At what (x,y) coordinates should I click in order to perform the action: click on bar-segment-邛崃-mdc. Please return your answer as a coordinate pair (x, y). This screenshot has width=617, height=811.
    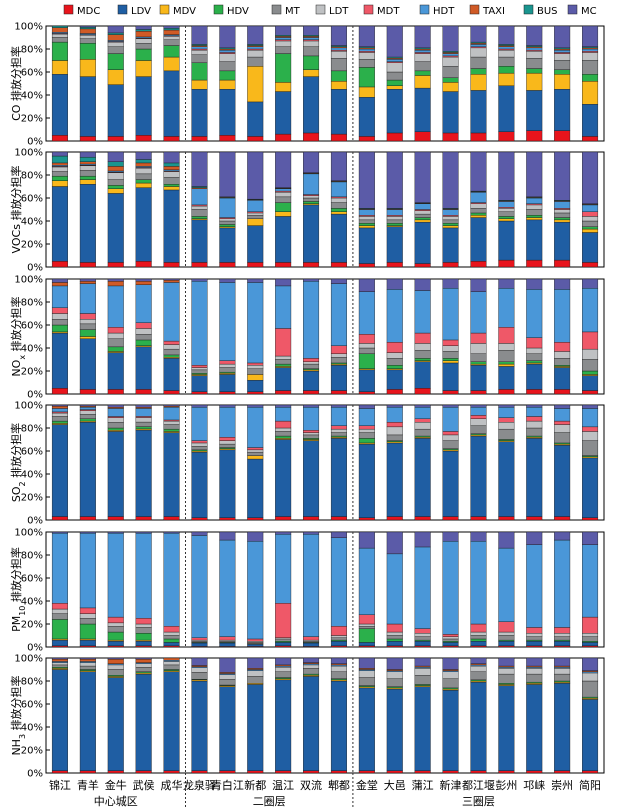
    Looking at the image, I should click on (534, 136).